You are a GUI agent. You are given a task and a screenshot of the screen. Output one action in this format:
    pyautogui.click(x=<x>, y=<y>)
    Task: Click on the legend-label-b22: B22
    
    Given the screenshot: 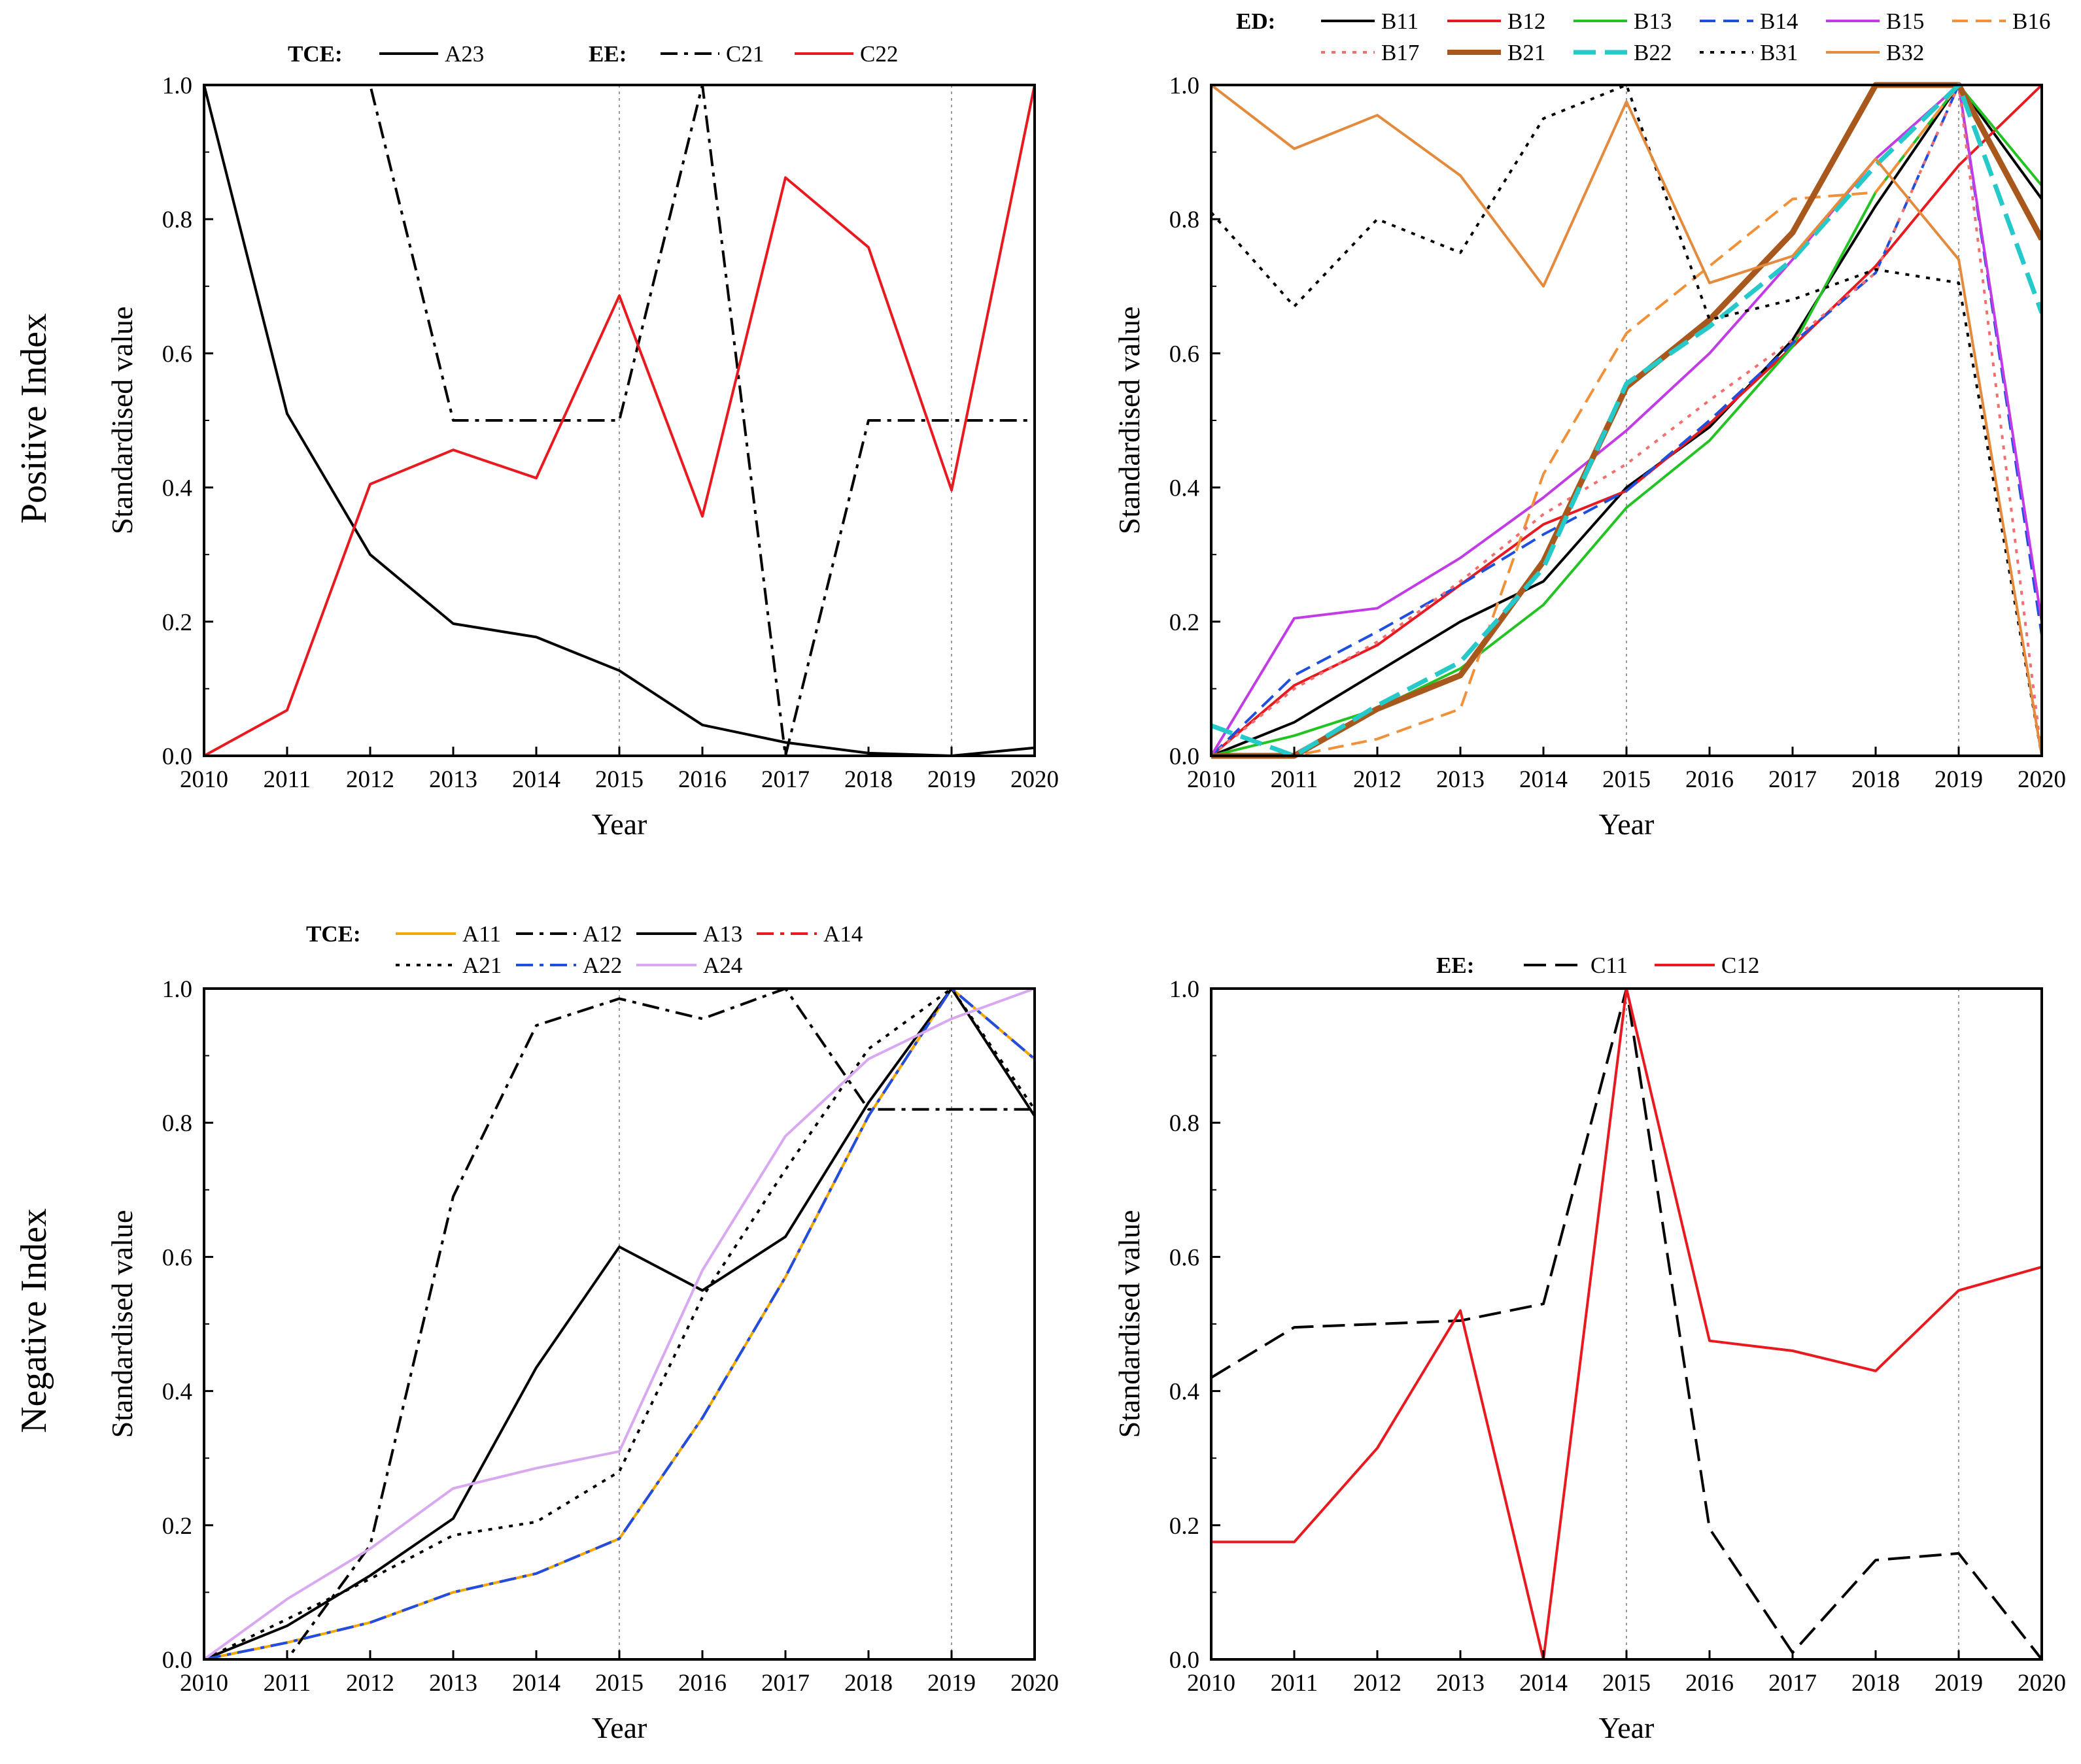 What is the action you would take?
    pyautogui.click(x=1653, y=52)
    